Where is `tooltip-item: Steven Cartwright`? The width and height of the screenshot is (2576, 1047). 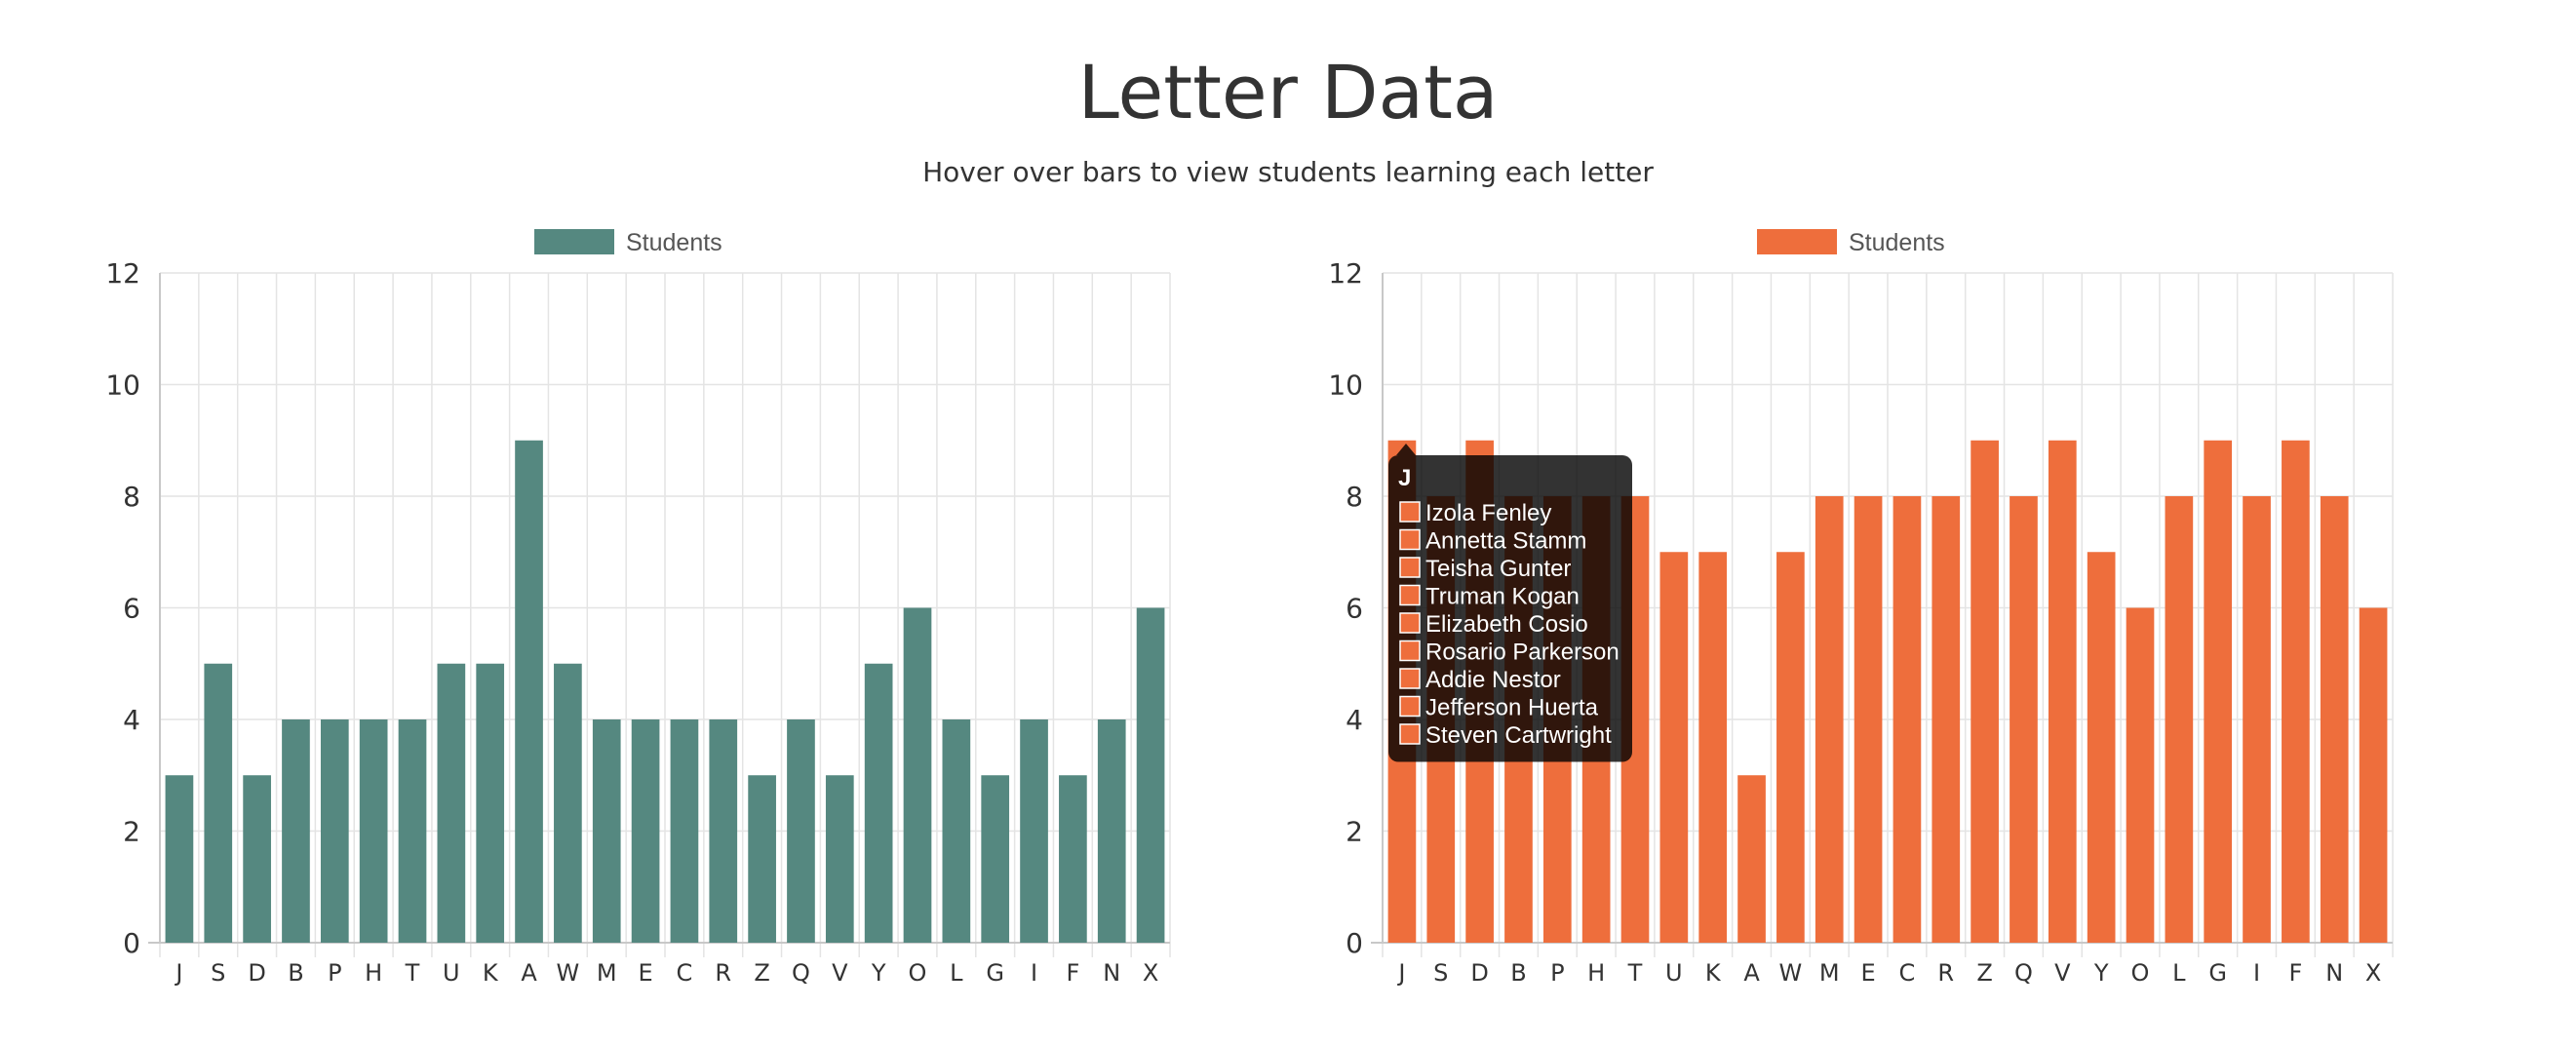
tooltip-item: Steven Cartwright is located at coordinates (1518, 735).